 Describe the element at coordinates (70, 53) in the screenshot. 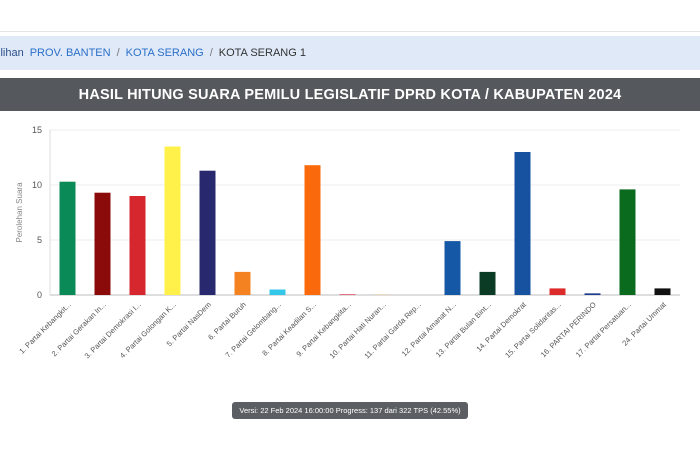

I see `breadcrumb-item-province: PROV. BANTEN` at that location.